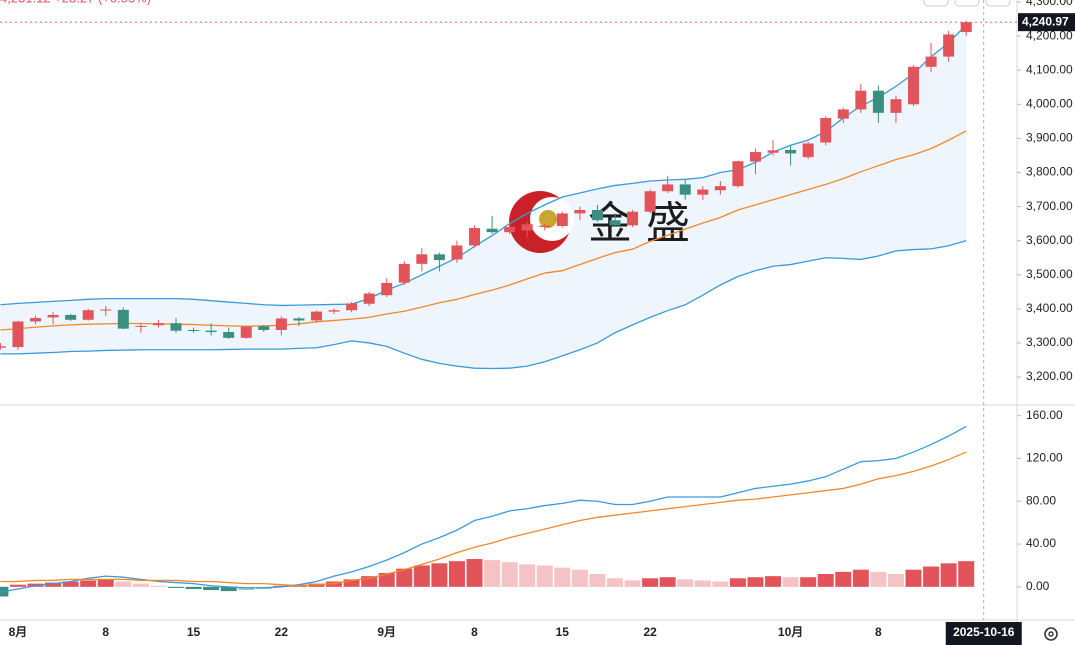  Describe the element at coordinates (1049, 376) in the screenshot. I see `y-tick-label: 3,200.00` at that location.